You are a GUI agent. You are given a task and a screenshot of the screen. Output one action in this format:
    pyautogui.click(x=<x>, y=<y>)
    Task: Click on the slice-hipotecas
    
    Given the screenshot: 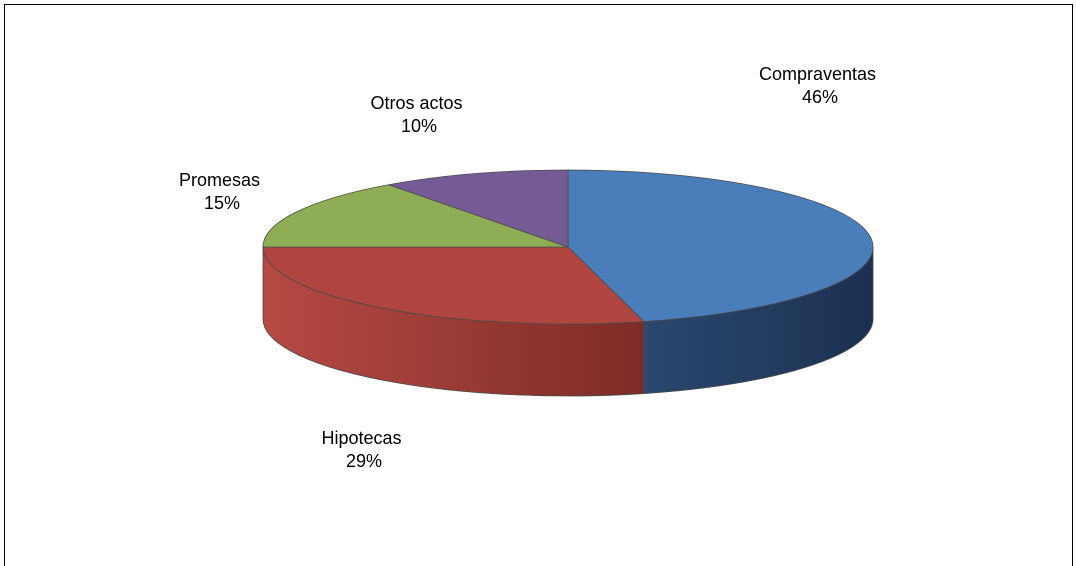 What is the action you would take?
    pyautogui.click(x=453, y=285)
    